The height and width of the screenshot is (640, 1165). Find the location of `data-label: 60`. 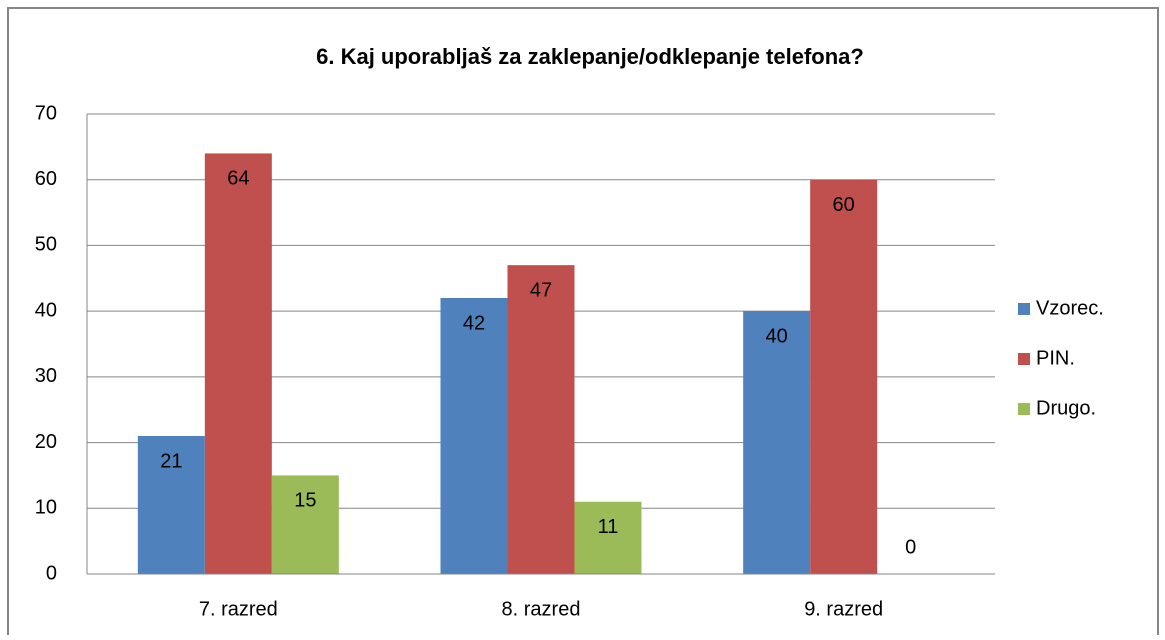

data-label: 60 is located at coordinates (844, 205).